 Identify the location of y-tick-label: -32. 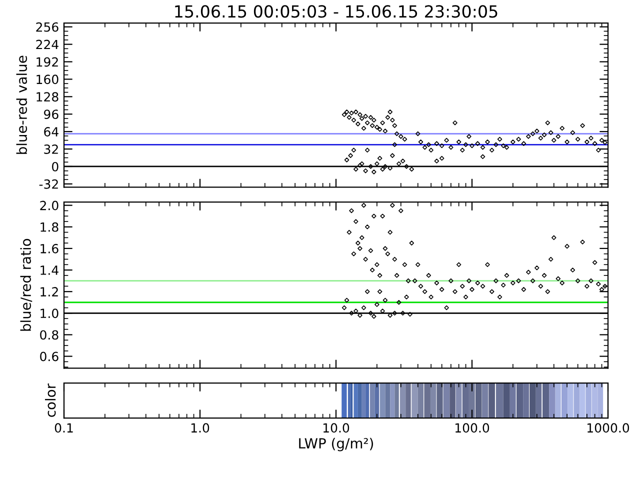
(48, 184).